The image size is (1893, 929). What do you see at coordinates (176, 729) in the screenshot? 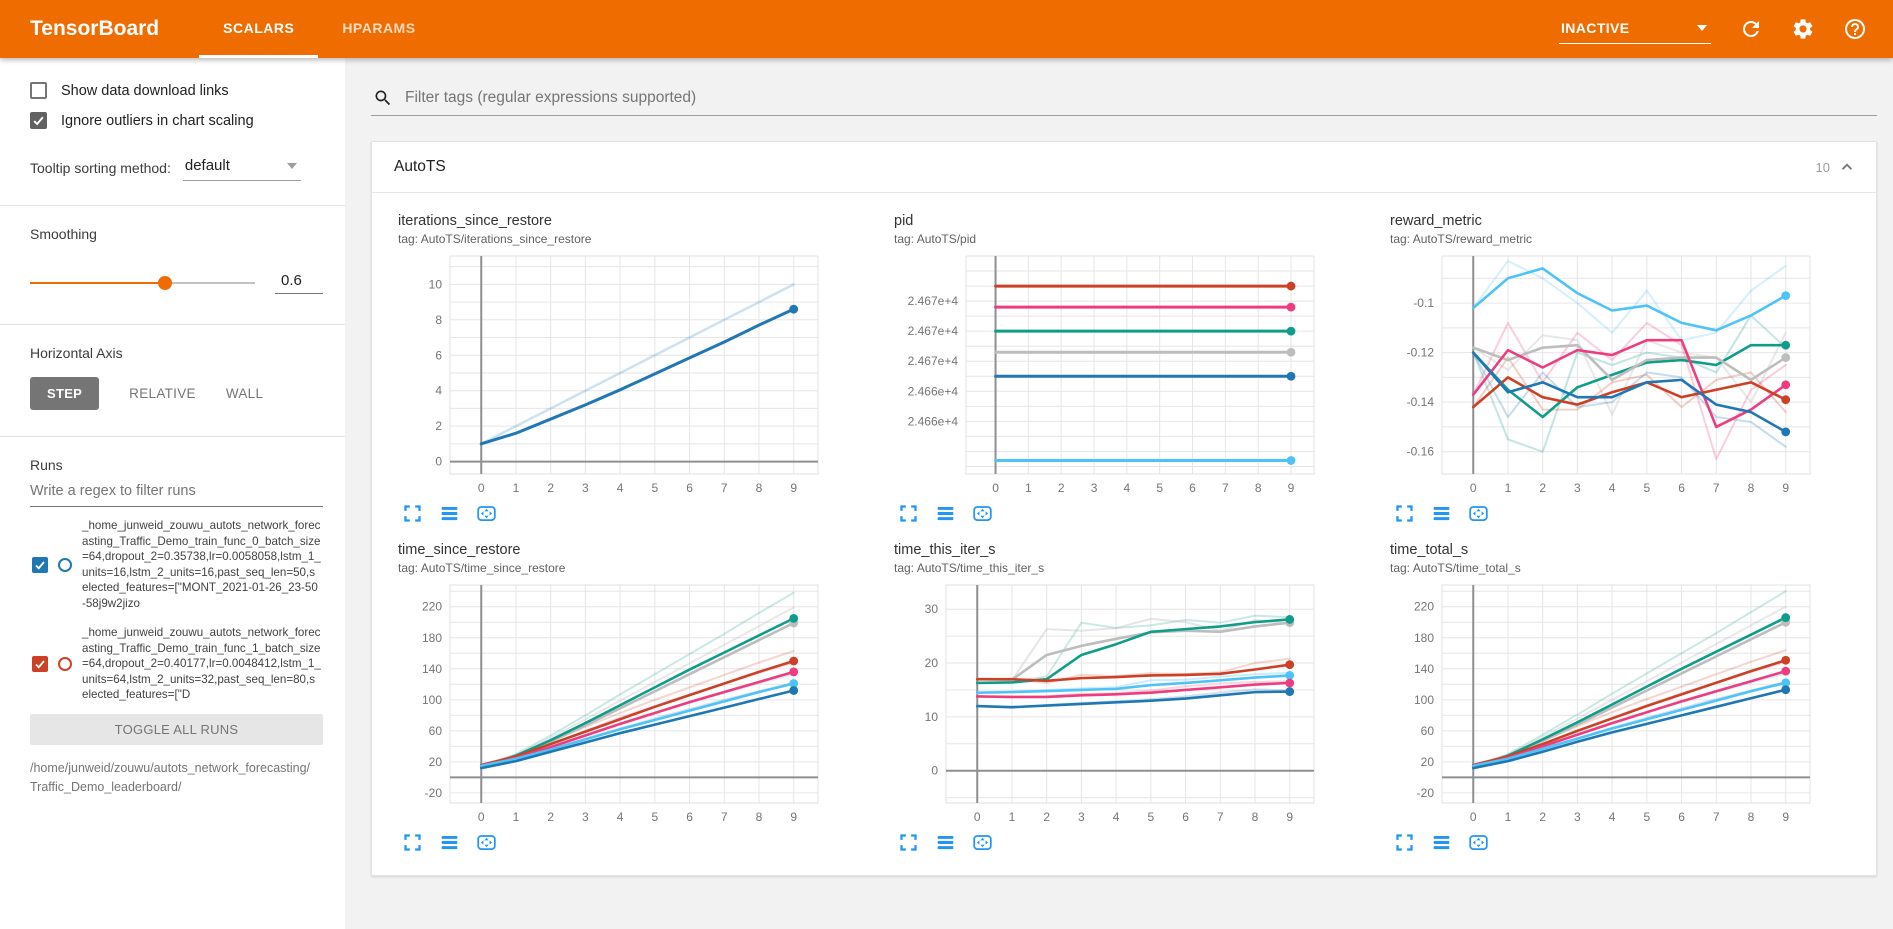
I see `toggle-all-runs-button: TOGGLE ALL RUNS` at bounding box center [176, 729].